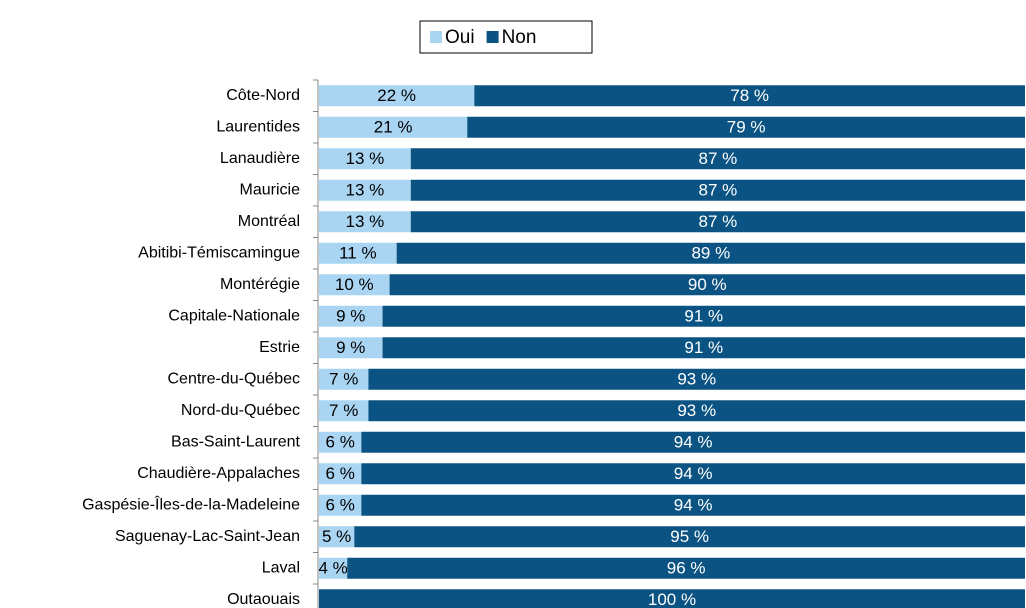 The height and width of the screenshot is (608, 1026). What do you see at coordinates (234, 315) in the screenshot?
I see `category-label: Capitale-Nationale` at bounding box center [234, 315].